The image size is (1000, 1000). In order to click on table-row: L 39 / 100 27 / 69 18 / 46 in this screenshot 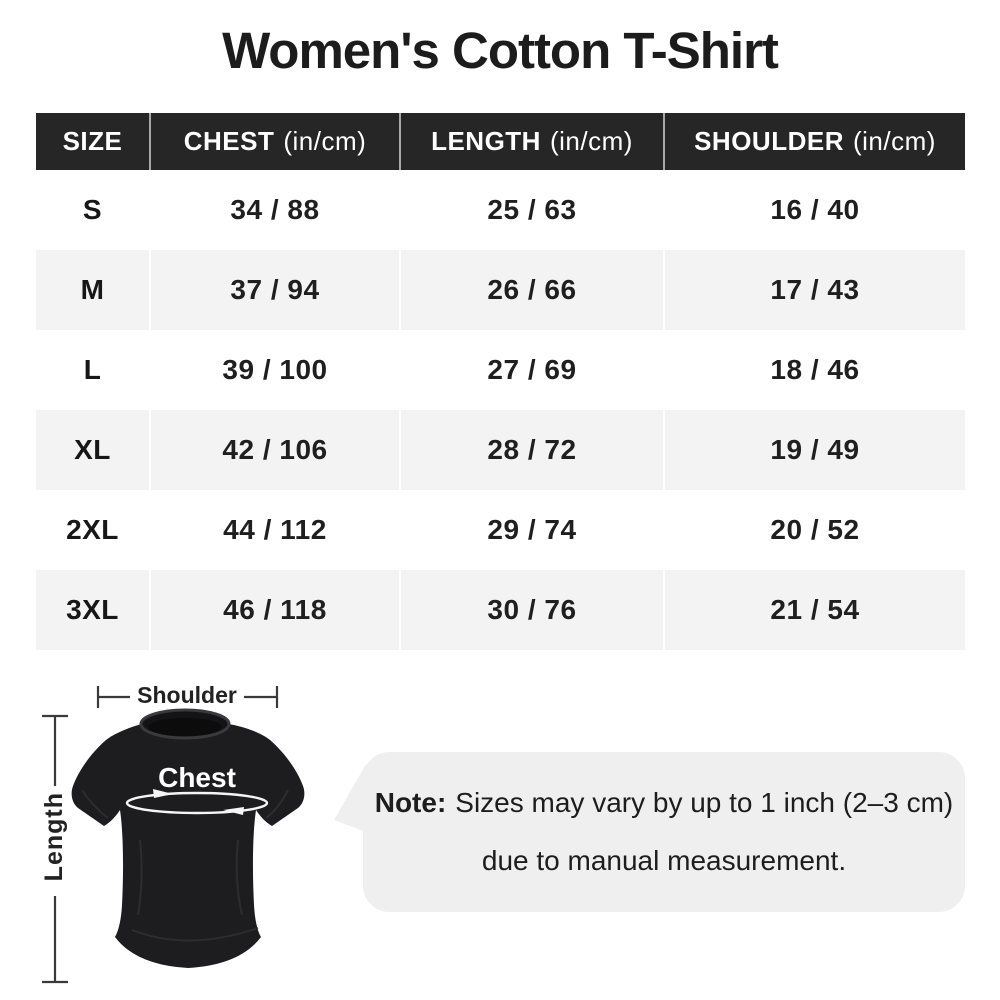, I will do `click(500, 370)`.